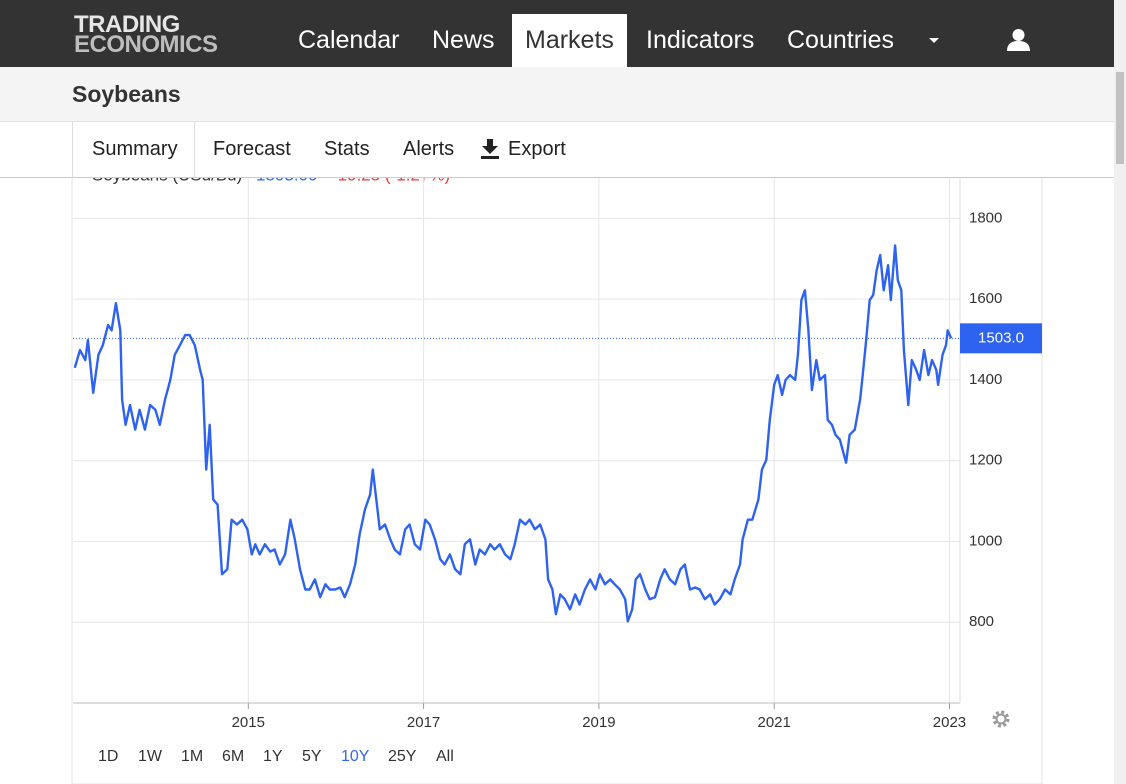 Image resolution: width=1126 pixels, height=784 pixels. I want to click on tab: Export, so click(537, 149).